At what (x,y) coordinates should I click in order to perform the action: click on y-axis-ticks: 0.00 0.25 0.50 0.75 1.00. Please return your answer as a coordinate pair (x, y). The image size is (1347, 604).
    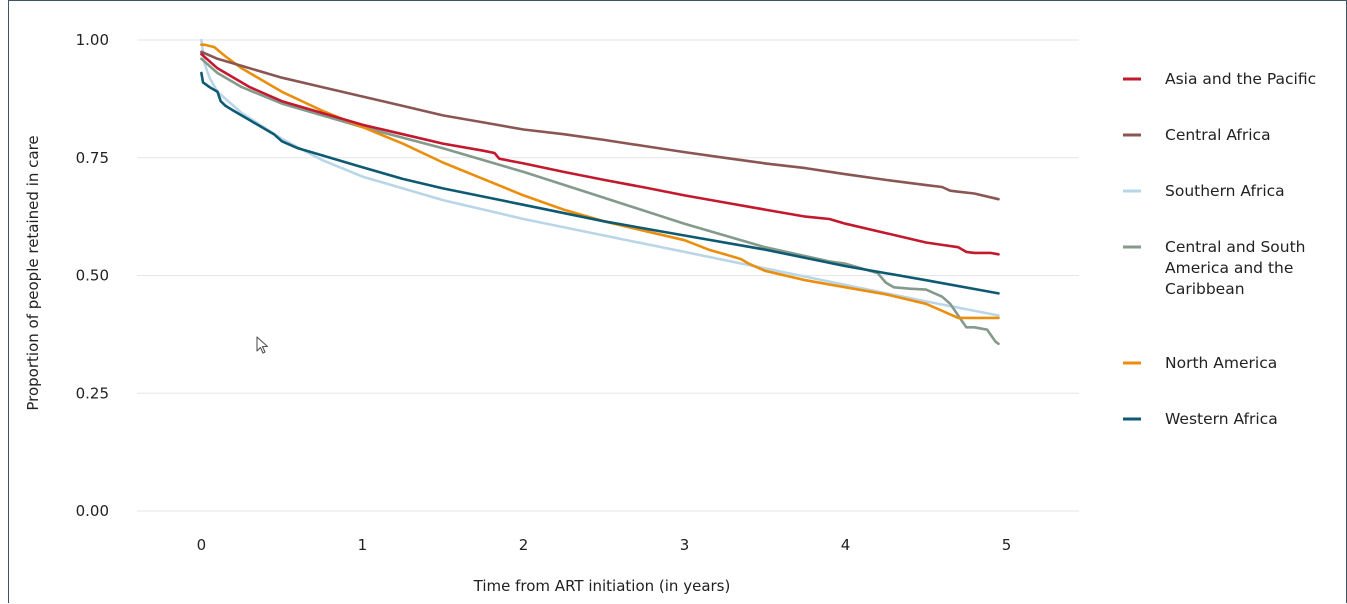
    Looking at the image, I should click on (92, 275).